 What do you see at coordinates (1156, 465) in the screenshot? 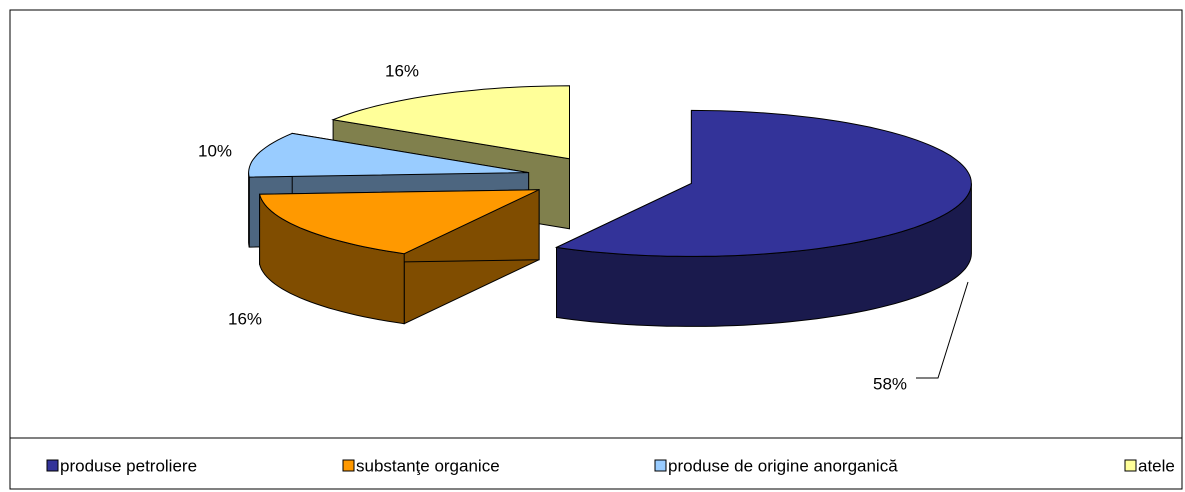
I see `legend-label: atele` at bounding box center [1156, 465].